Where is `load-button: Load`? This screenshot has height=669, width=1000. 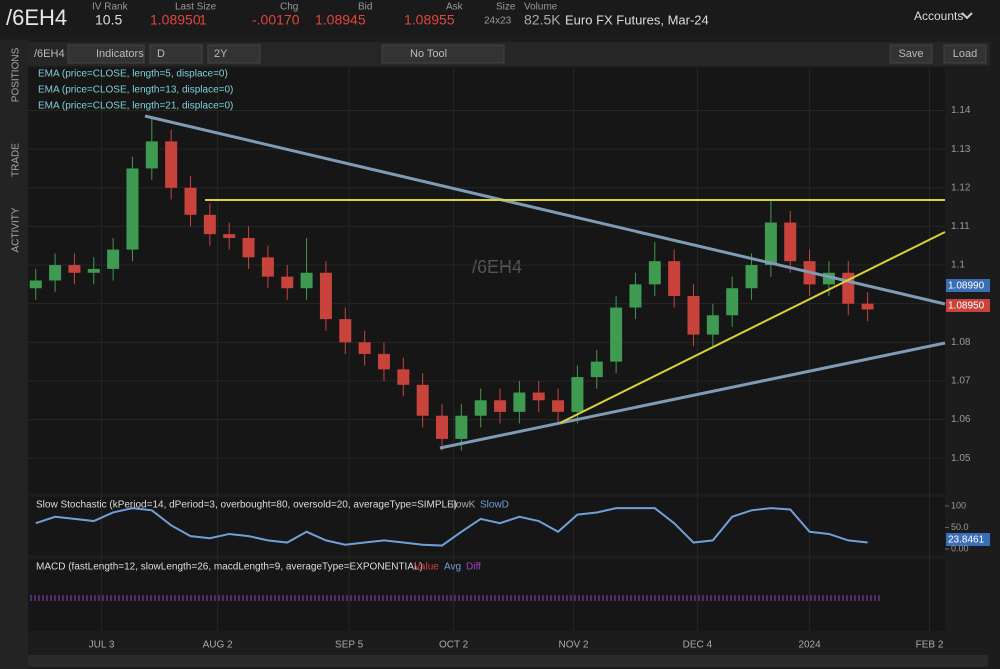
load-button: Load is located at coordinates (965, 54).